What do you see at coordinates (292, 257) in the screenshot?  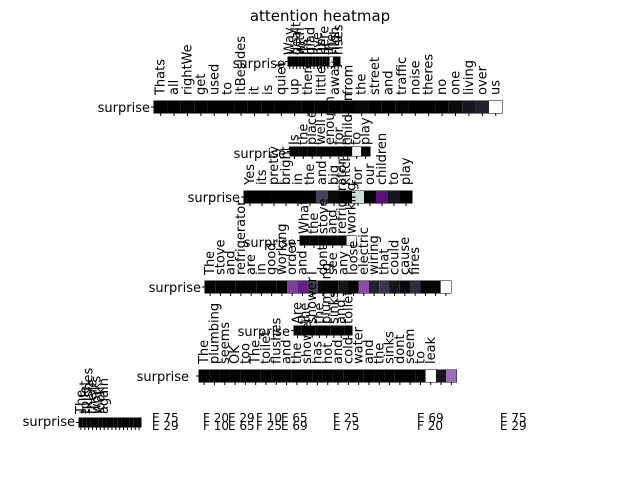 I see `target-token-3: order` at bounding box center [292, 257].